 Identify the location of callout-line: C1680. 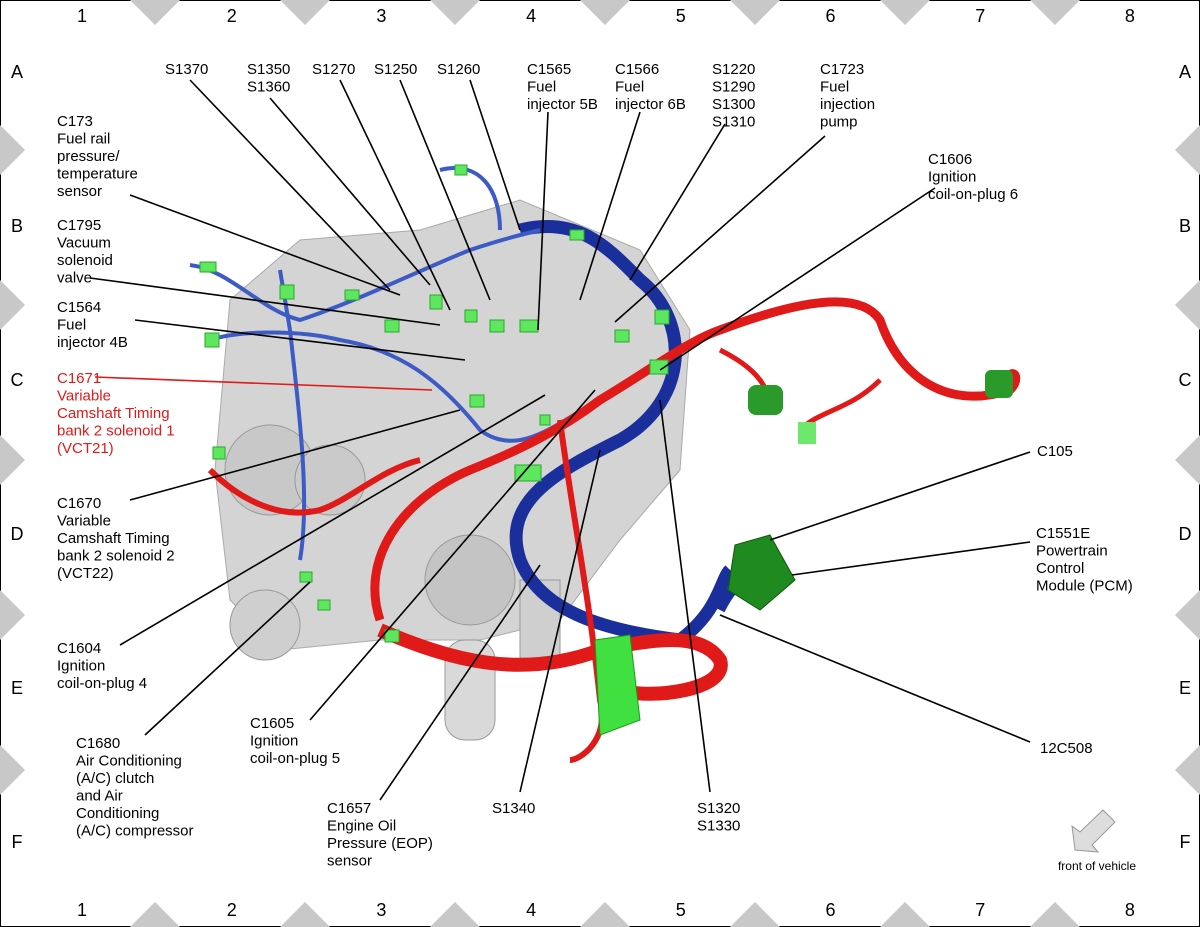
(98, 743).